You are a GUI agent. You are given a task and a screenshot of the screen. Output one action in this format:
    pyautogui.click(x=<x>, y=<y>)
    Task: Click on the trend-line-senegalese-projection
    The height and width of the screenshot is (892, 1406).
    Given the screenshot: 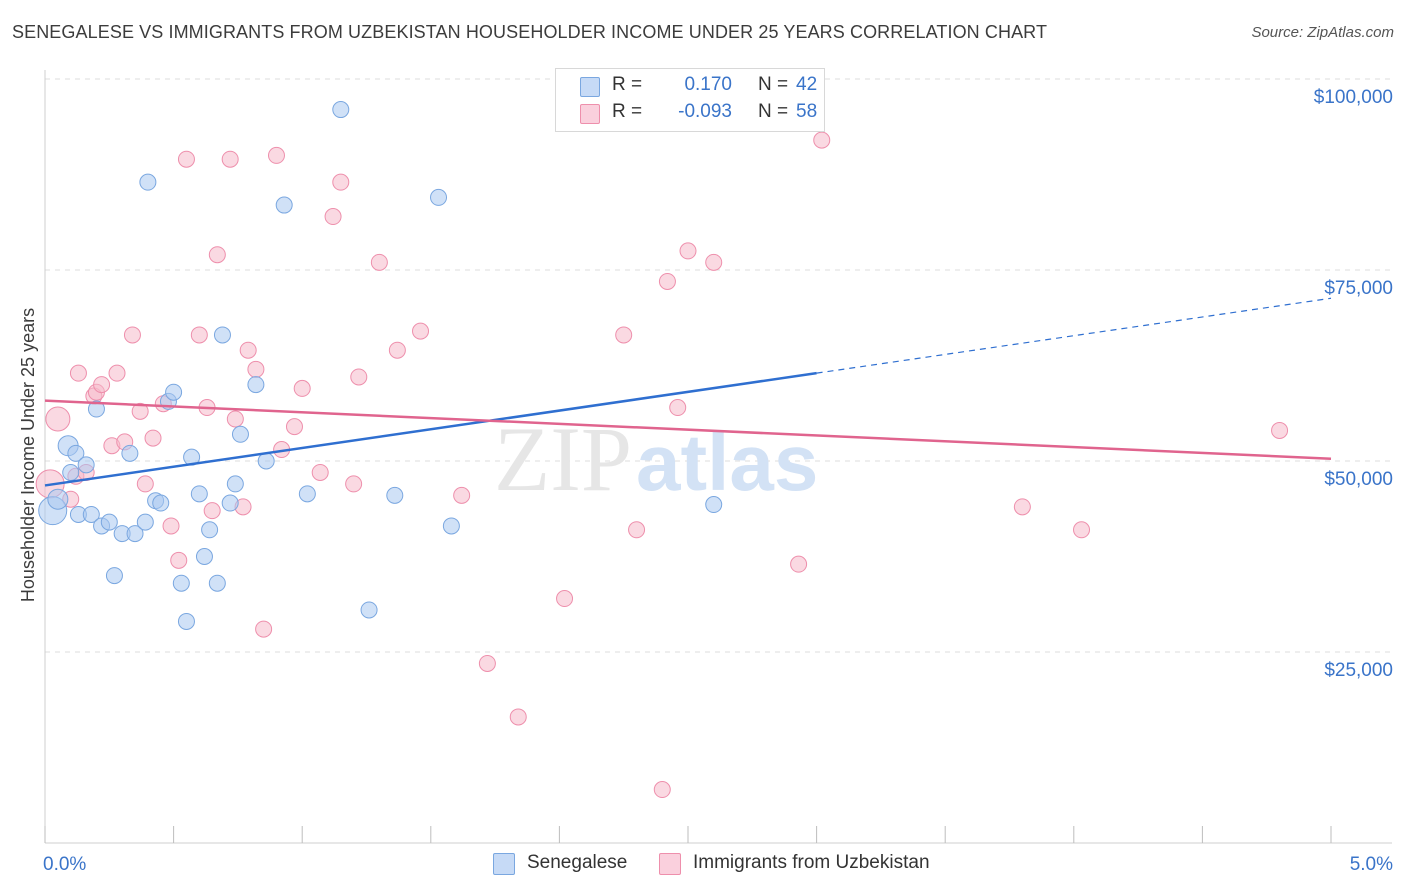 What is the action you would take?
    pyautogui.click(x=1074, y=335)
    